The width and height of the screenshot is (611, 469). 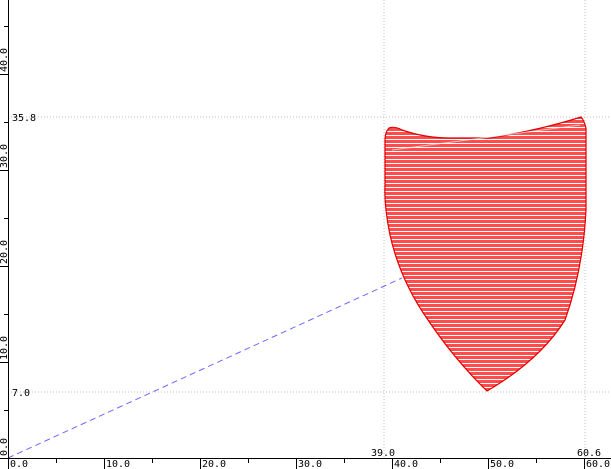 I want to click on y-tick-label-30: 30.0, so click(x=5, y=156).